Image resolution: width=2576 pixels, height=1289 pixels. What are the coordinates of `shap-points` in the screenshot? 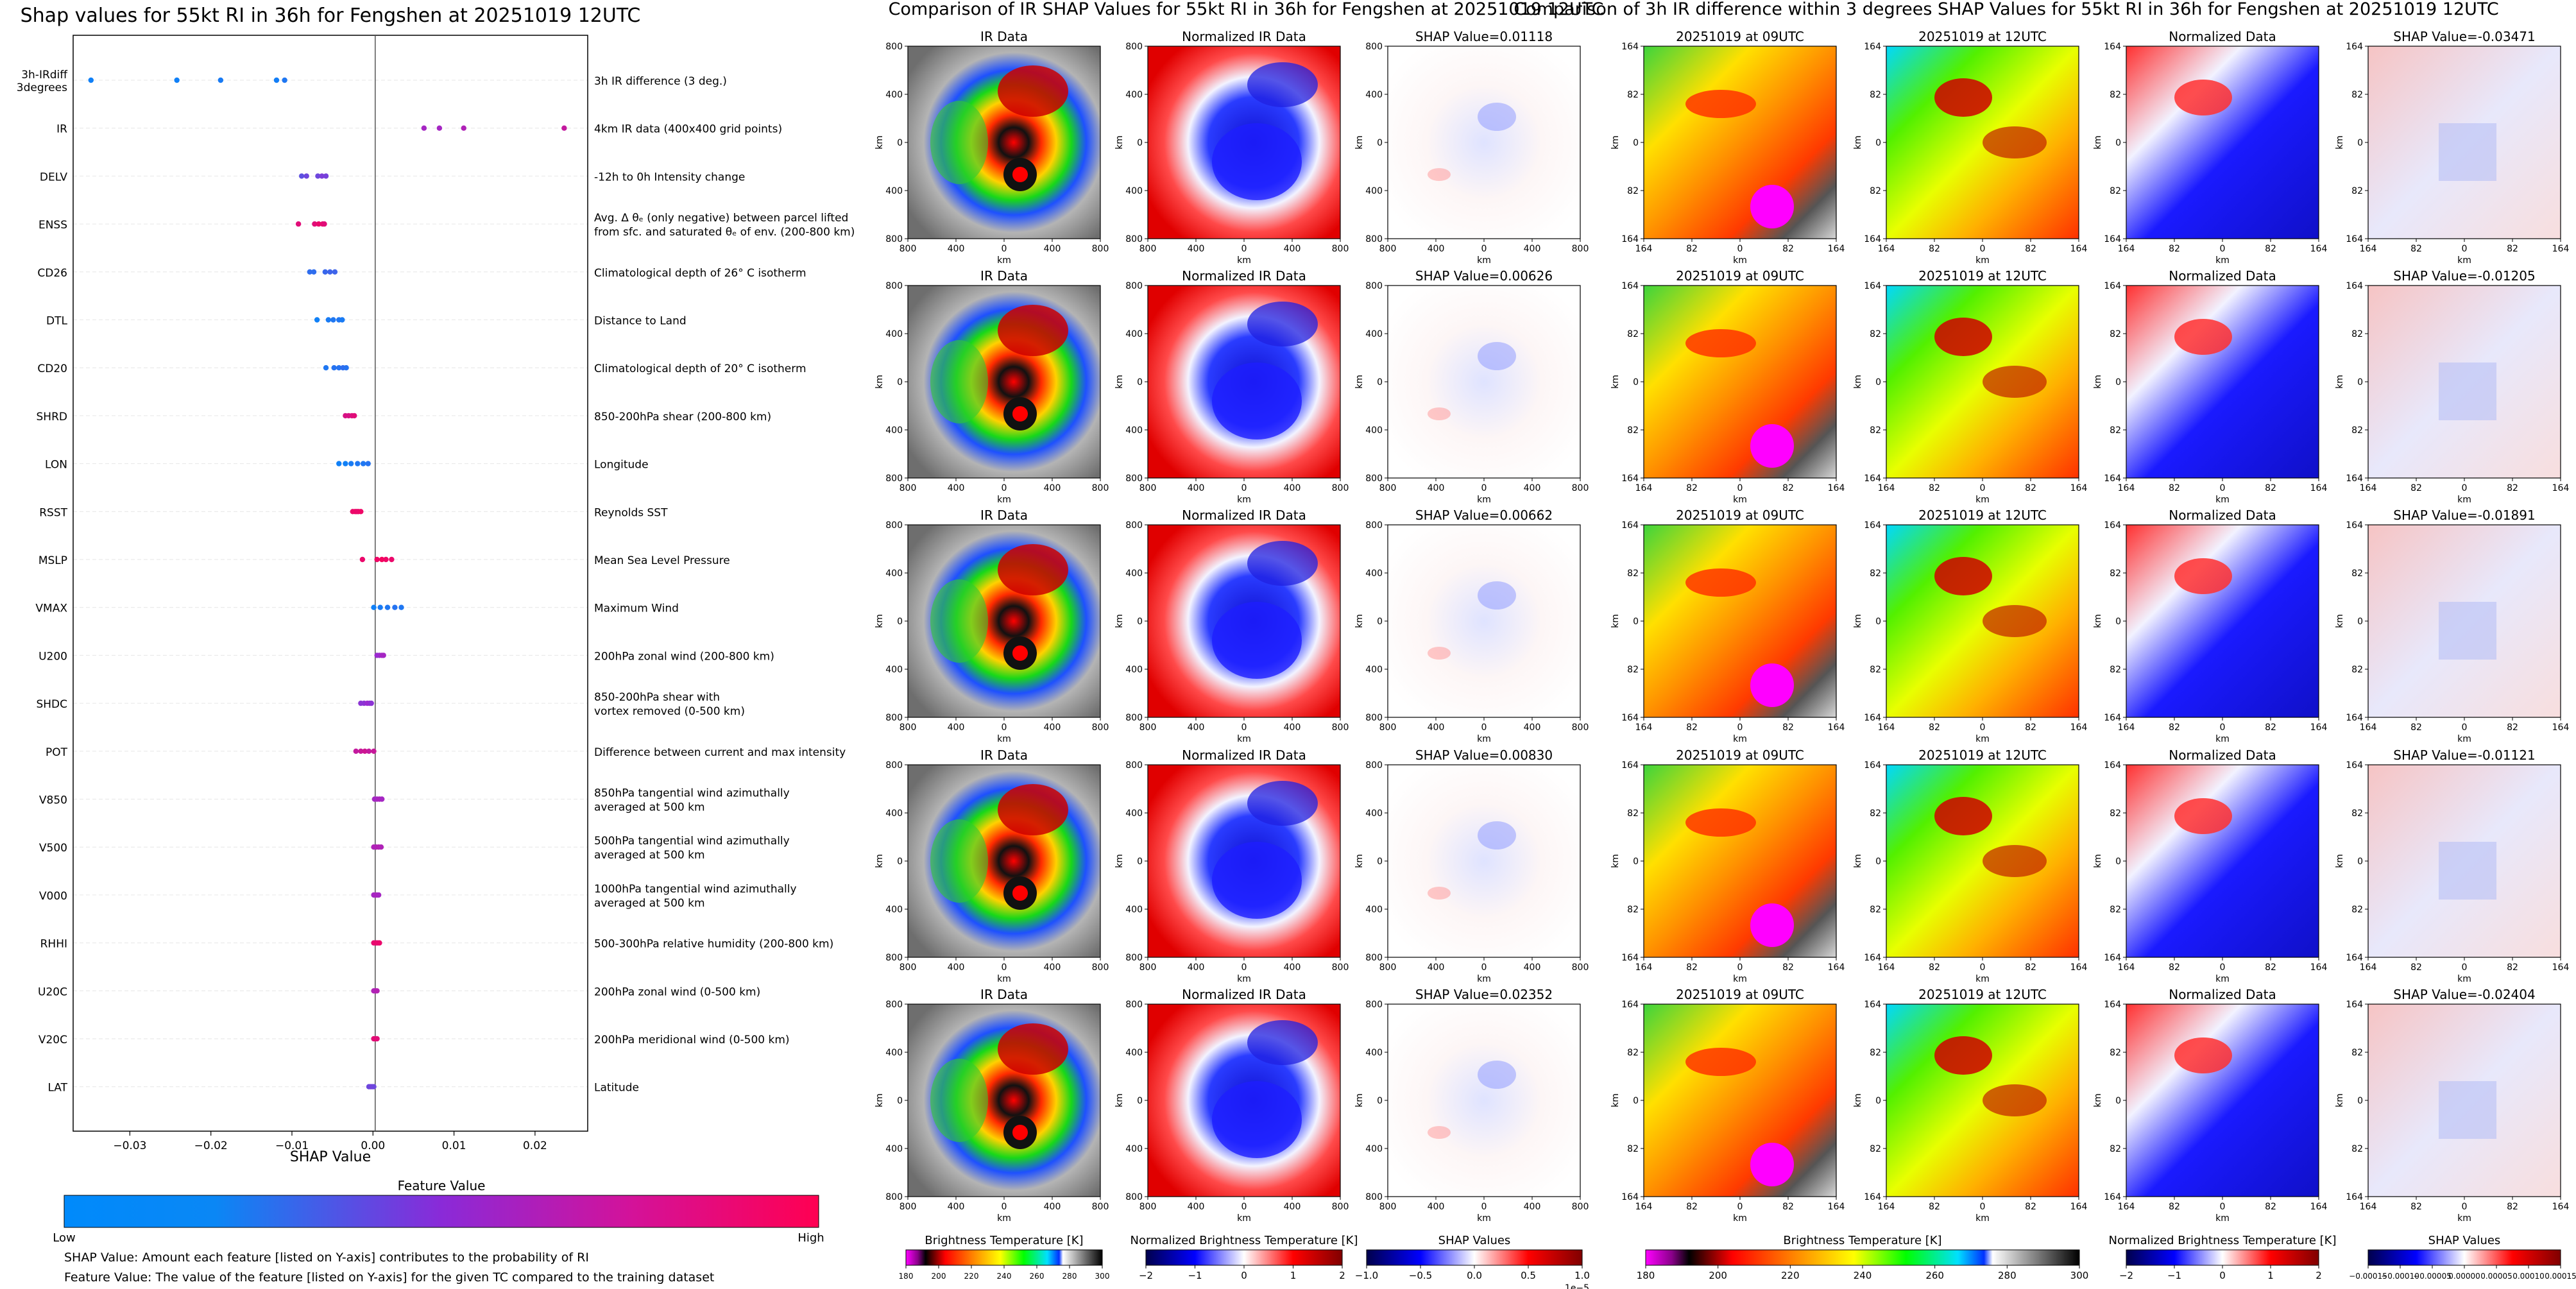 It's located at (327, 583).